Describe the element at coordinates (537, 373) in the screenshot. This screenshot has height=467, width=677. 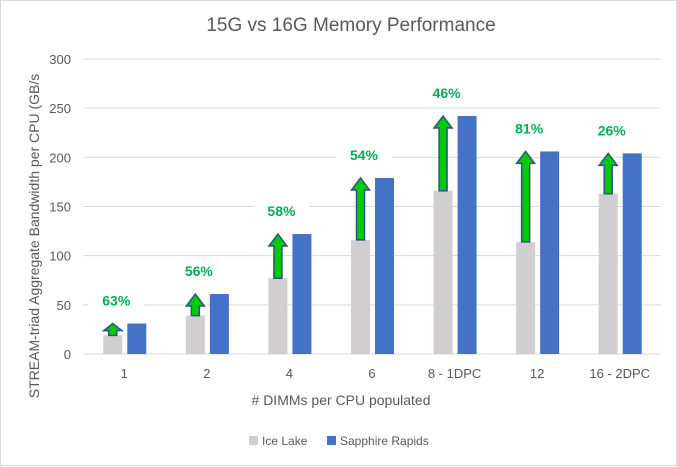
I see `x-tick-label: 12` at that location.